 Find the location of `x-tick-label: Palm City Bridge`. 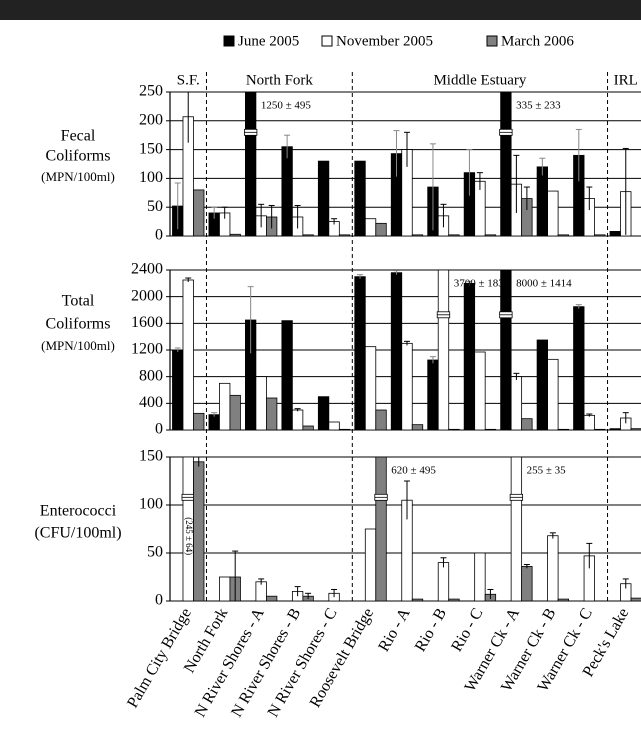

x-tick-label: Palm City Bridge is located at coordinates (159, 657).